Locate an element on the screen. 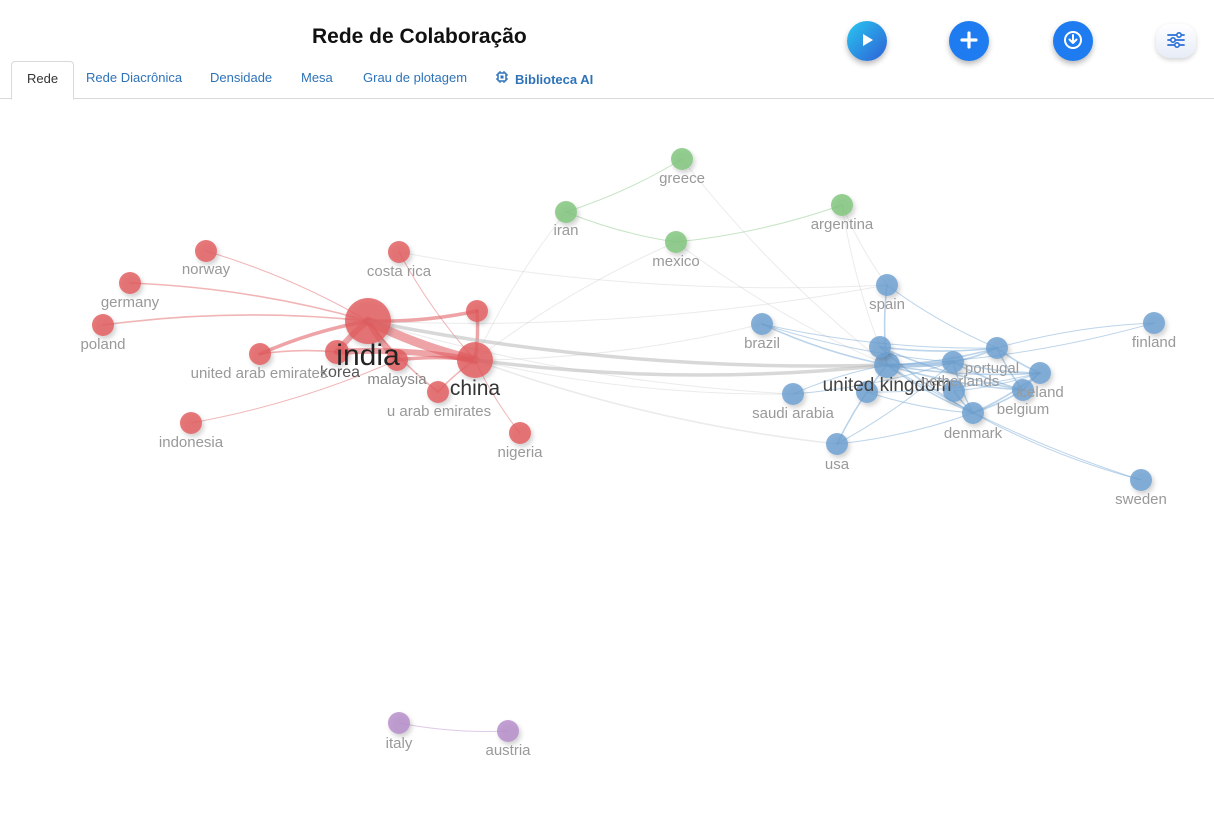 This screenshot has height=823, width=1214. node-indonesia is located at coordinates (191, 423).